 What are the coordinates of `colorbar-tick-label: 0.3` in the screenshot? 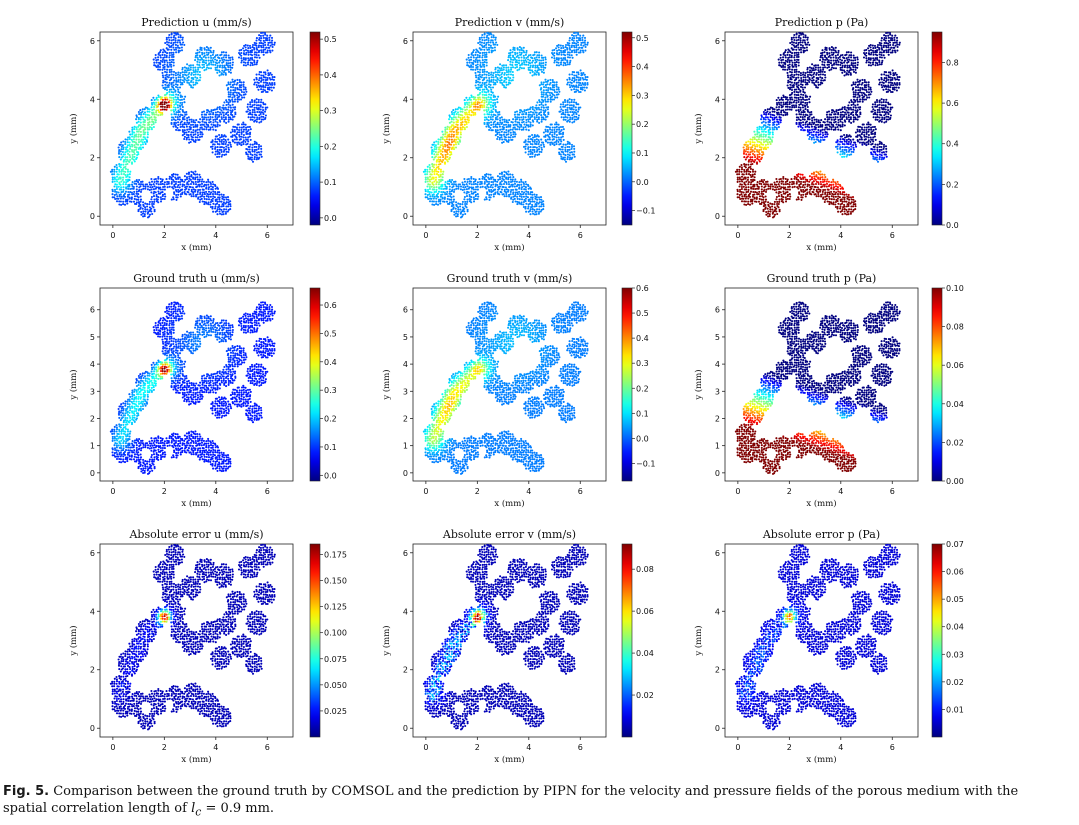 It's located at (330, 111).